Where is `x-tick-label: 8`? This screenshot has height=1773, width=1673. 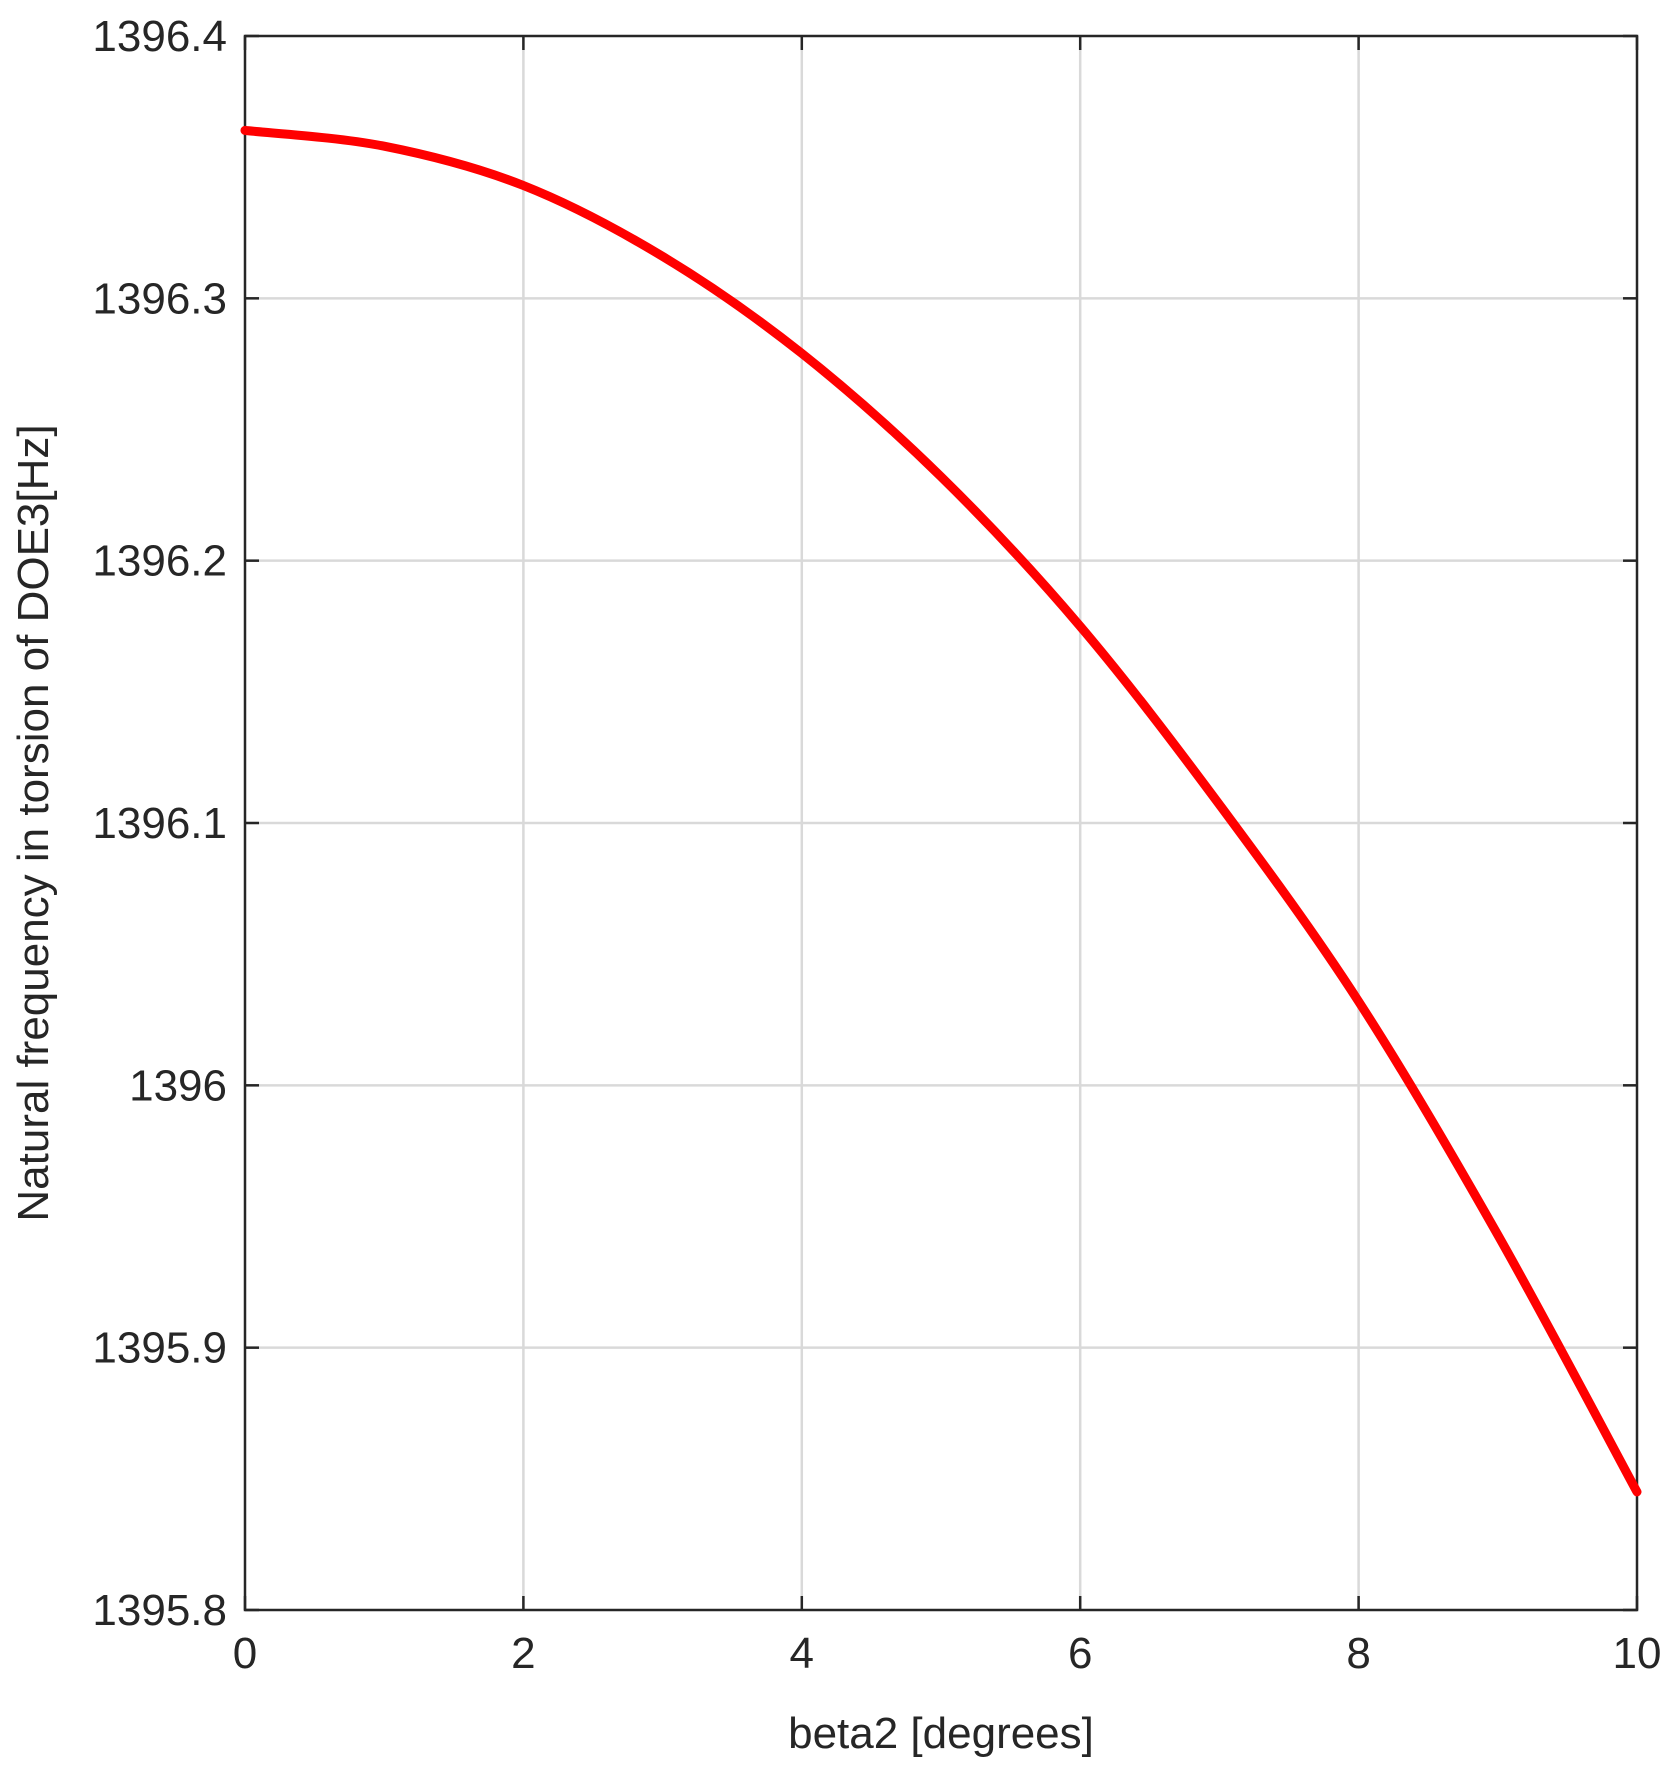
x-tick-label: 8 is located at coordinates (1358, 1653).